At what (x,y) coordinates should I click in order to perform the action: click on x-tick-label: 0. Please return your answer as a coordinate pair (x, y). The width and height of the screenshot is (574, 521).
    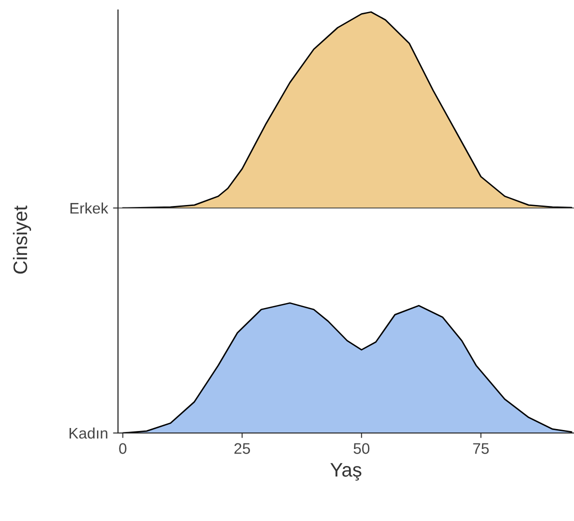
    Looking at the image, I should click on (122, 448).